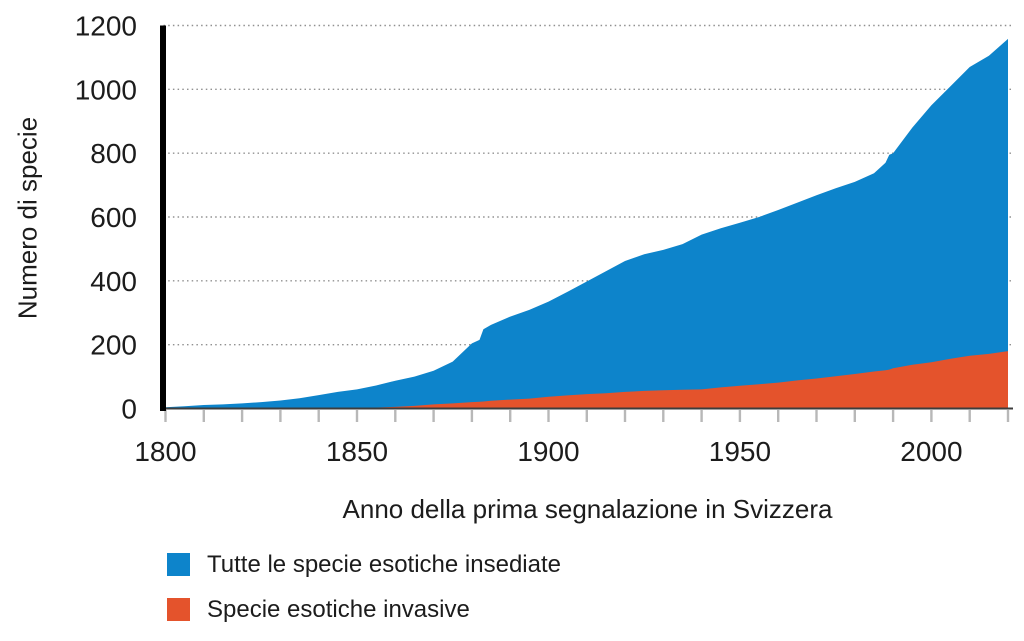 This screenshot has width=1024, height=641. What do you see at coordinates (178, 564) in the screenshot?
I see `legend-swatch-established-icon` at bounding box center [178, 564].